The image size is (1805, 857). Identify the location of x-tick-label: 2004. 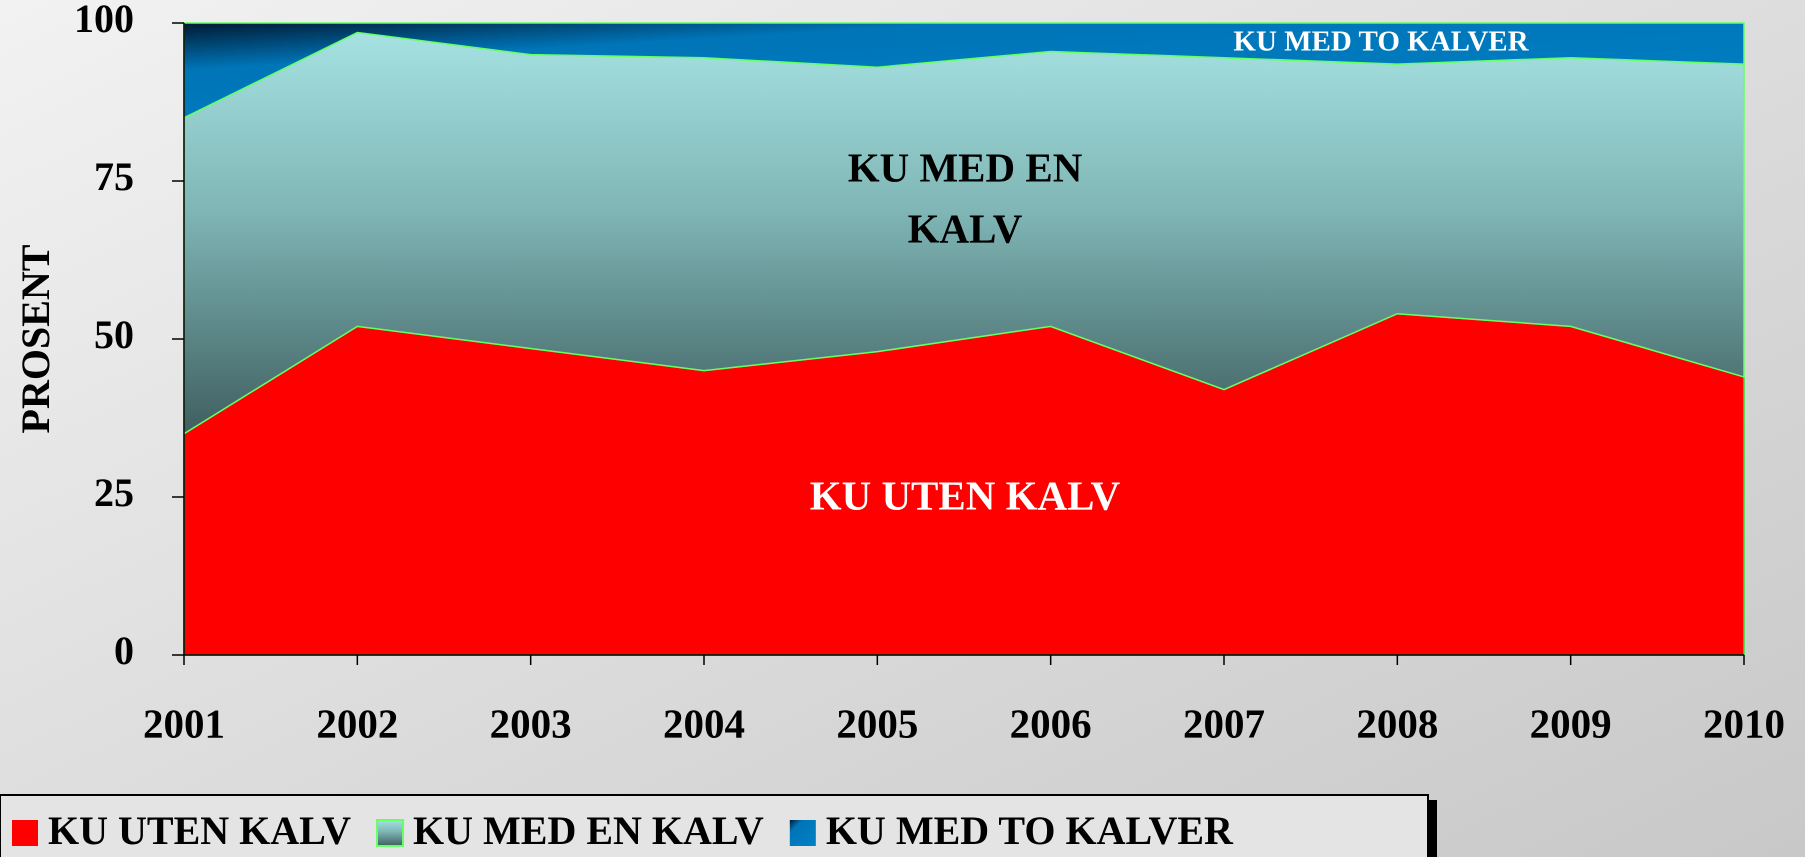
(704, 723).